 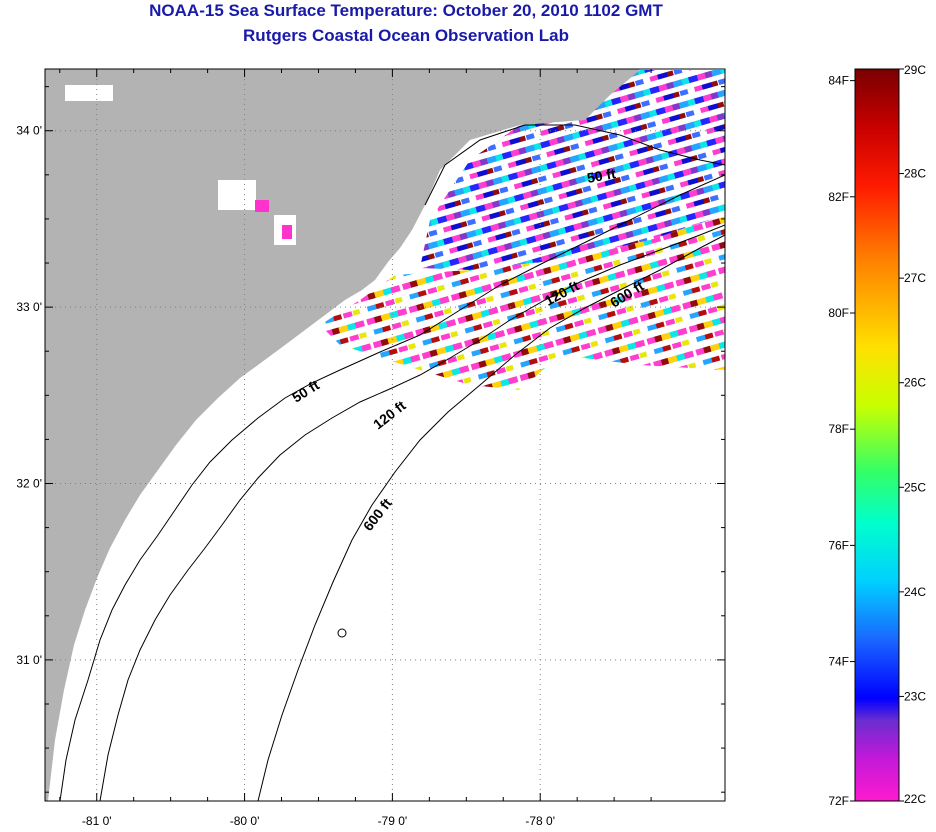 What do you see at coordinates (838, 429) in the screenshot?
I see `fahrenheit-label: 78F` at bounding box center [838, 429].